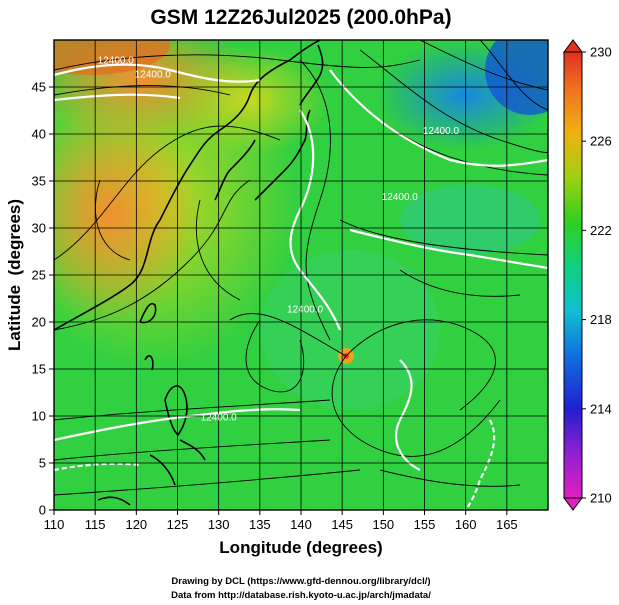 This screenshot has width=619, height=605. What do you see at coordinates (300, 17) in the screenshot?
I see `map-title: GSM 12Z26Jul2025 (200.0hPa)` at bounding box center [300, 17].